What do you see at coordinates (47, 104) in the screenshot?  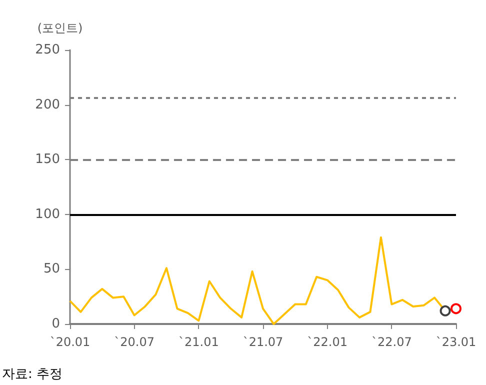 I see `y-tick-label: 200` at bounding box center [47, 104].